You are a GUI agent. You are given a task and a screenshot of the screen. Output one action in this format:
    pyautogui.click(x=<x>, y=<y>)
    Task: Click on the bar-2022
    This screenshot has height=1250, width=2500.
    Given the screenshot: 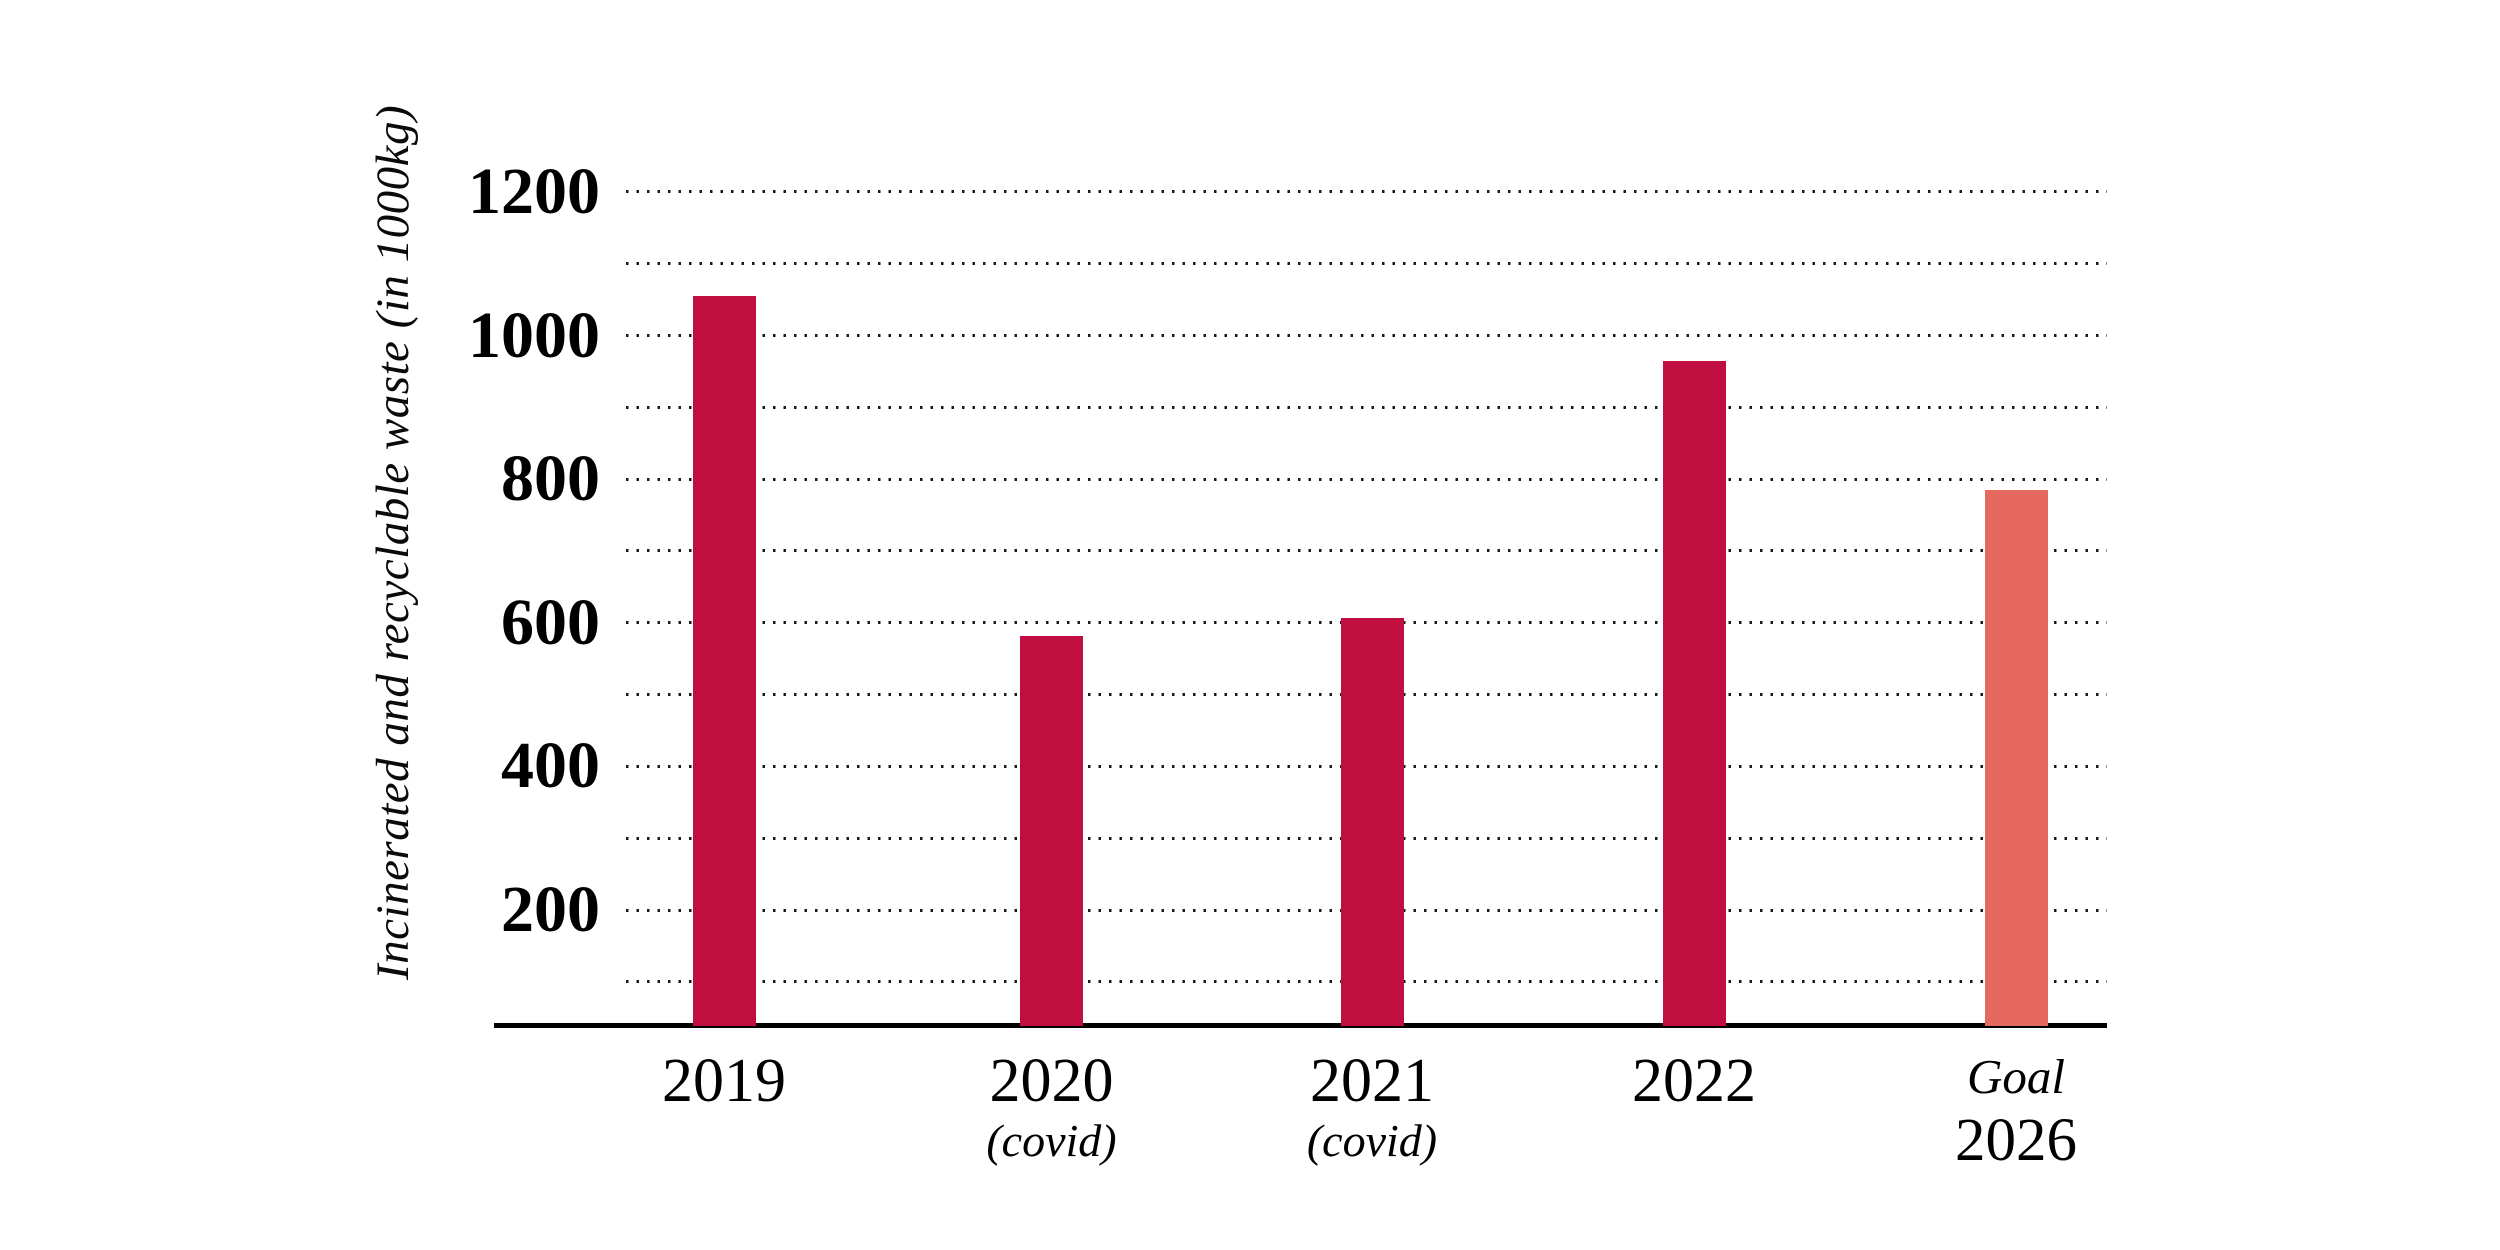 What is the action you would take?
    pyautogui.click(x=1694, y=693)
    